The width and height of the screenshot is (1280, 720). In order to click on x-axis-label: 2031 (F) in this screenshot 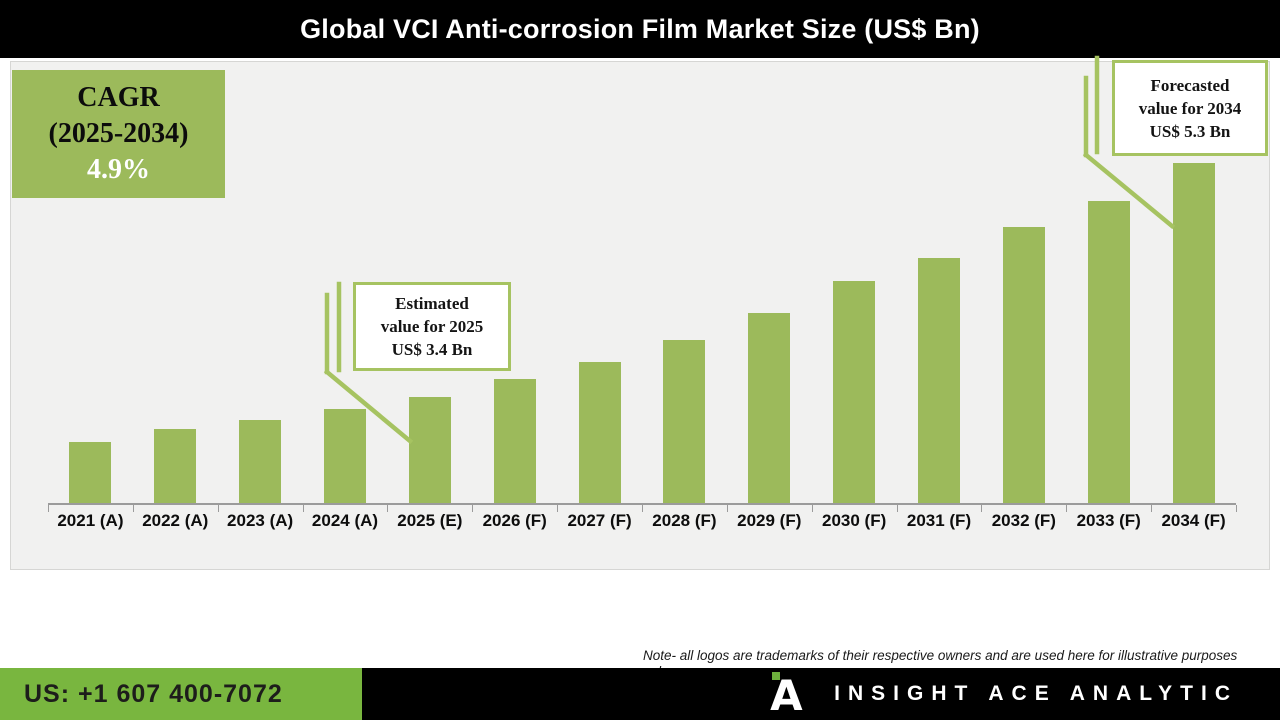, I will do `click(939, 520)`.